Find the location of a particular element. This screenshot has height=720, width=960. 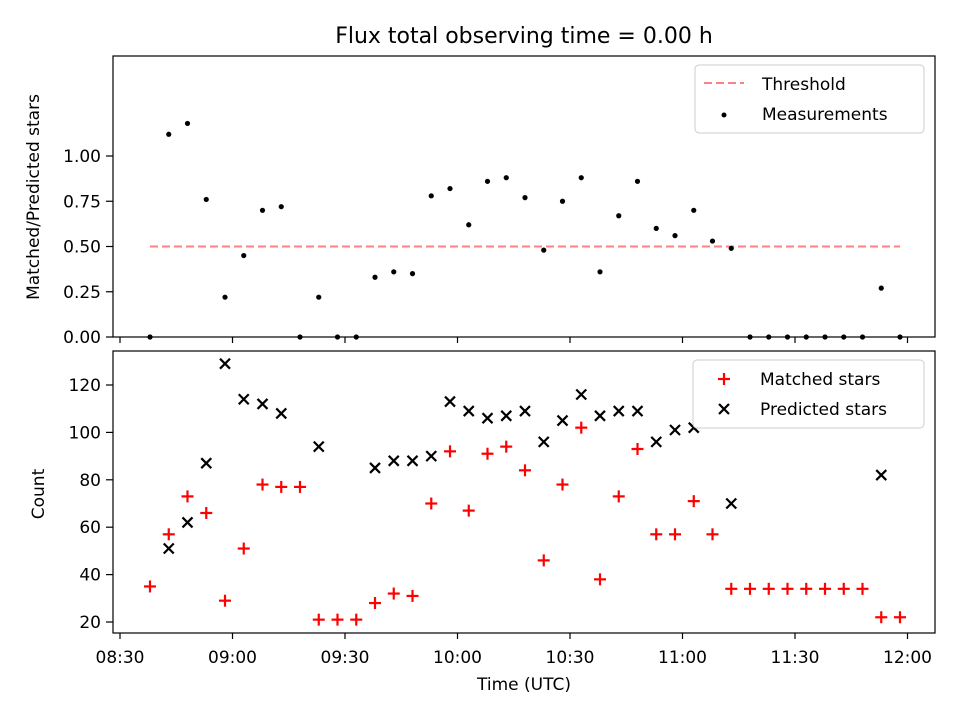

x-tick-label: 08:30 is located at coordinates (120, 658).